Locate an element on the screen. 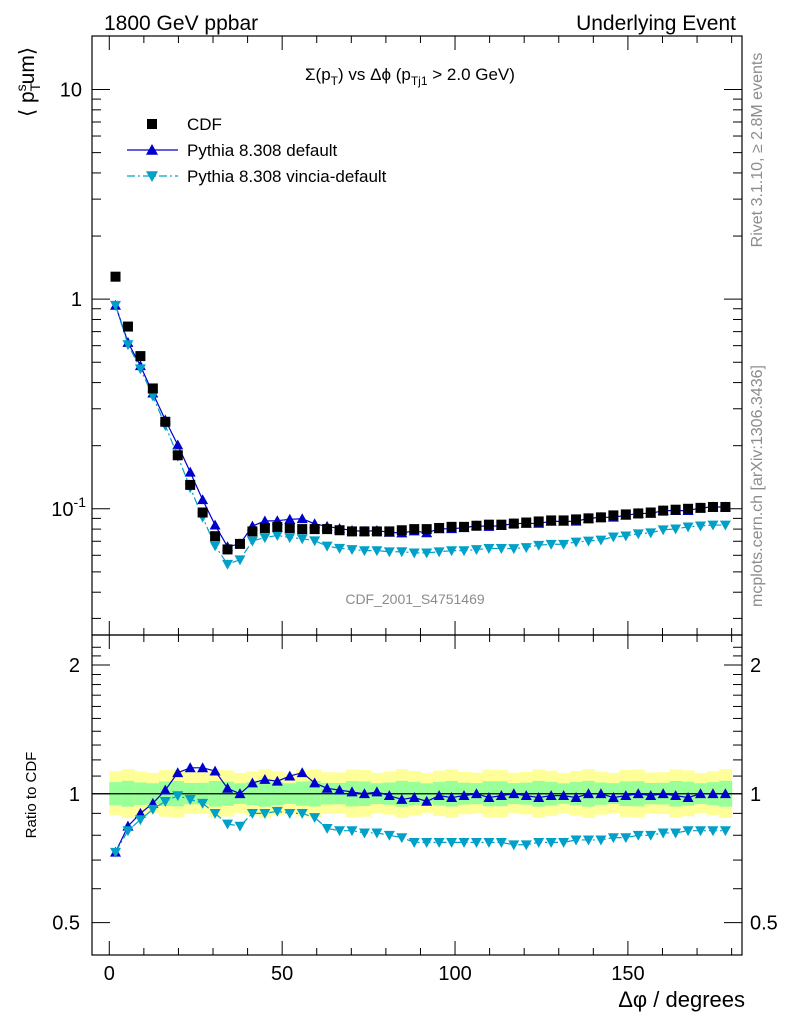 The image size is (786, 1024). legend-label: Pythia 8.308 default is located at coordinates (262, 150).